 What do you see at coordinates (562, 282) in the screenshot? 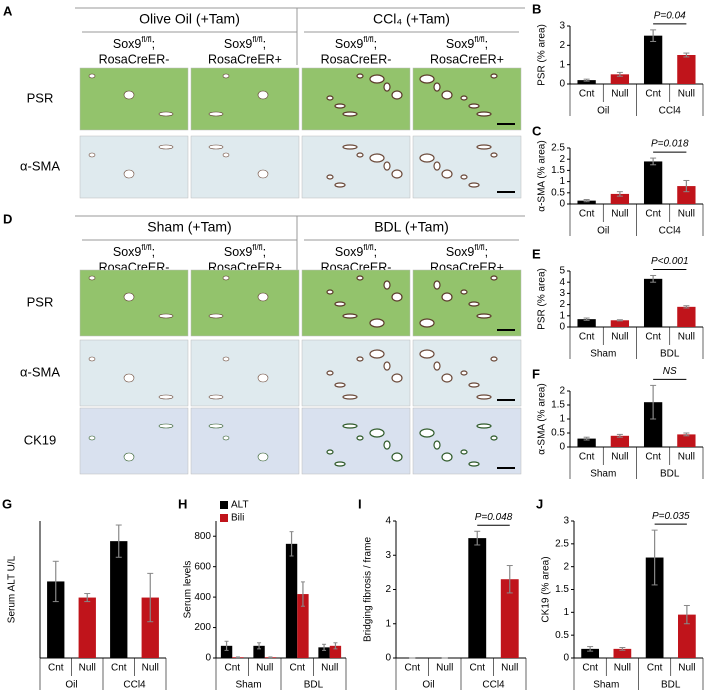
I see `y-tick-label: 4` at bounding box center [562, 282].